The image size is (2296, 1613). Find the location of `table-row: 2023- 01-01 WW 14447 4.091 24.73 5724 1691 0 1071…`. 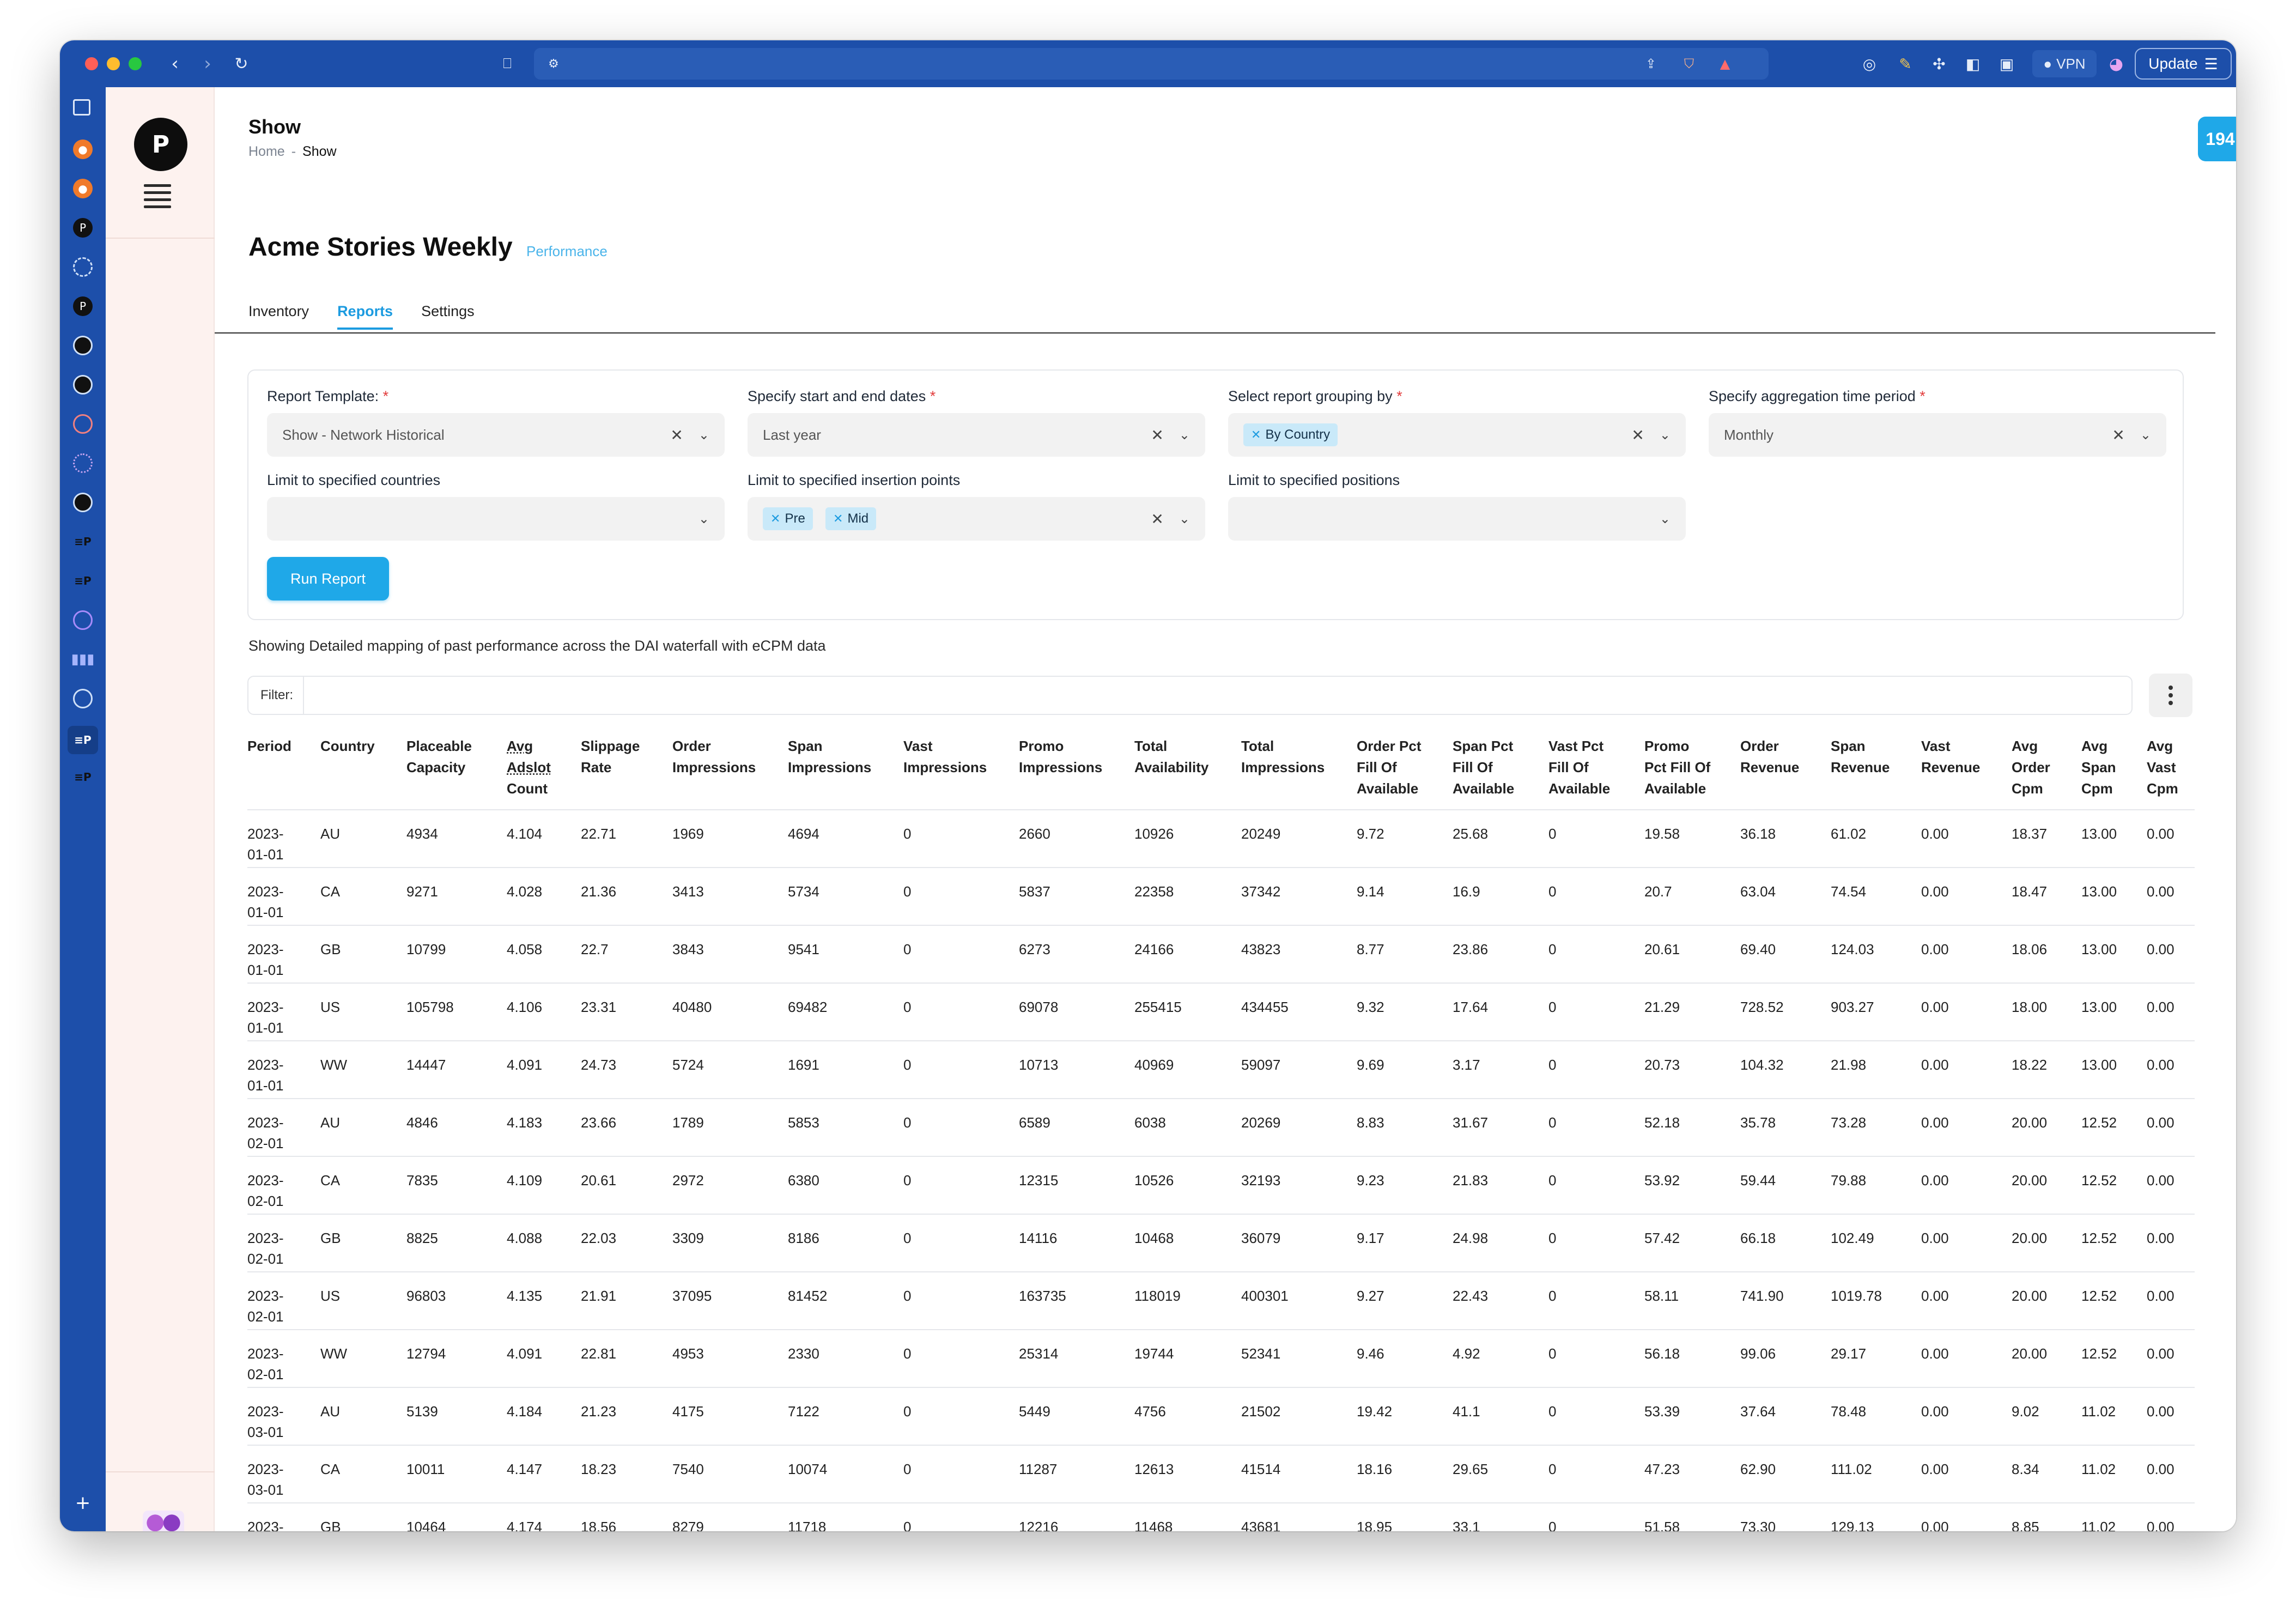

table-row: 2023- 01-01 WW 14447 4.091 24.73 5724 1691 0 1071… is located at coordinates (1221, 1070).